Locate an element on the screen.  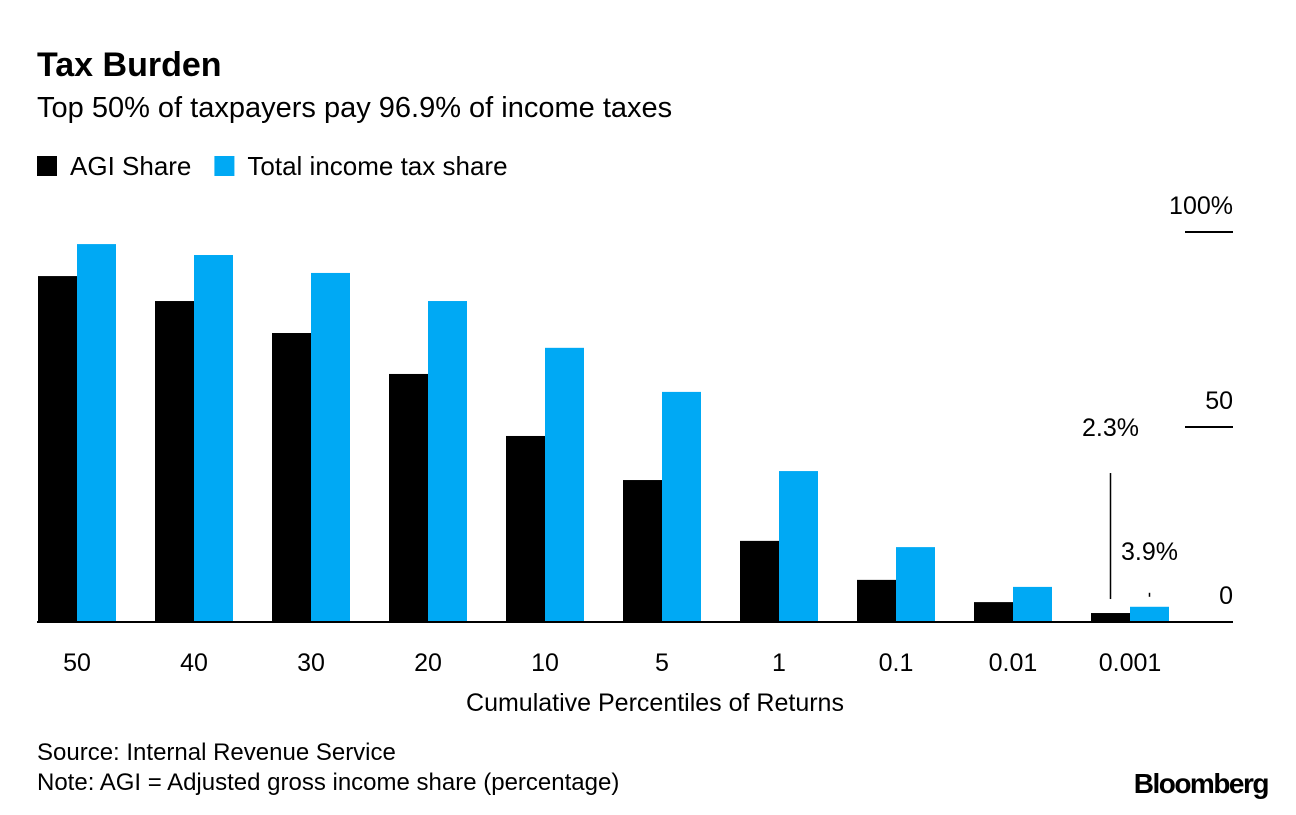
legend-label: Total income tax share is located at coordinates (377, 166).